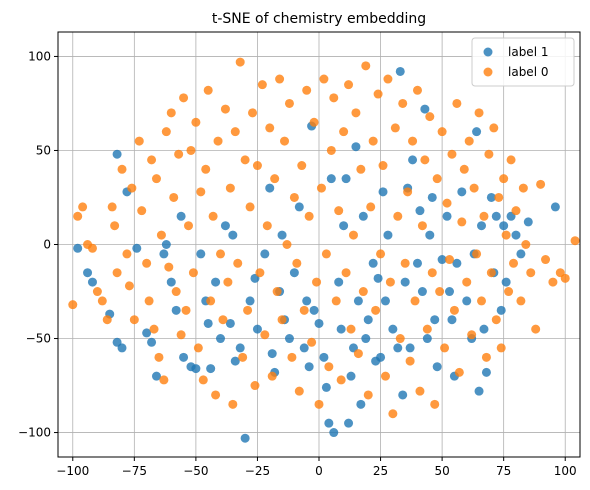 The image size is (590, 490). I want to click on x-tick-label: −75, so click(134, 471).